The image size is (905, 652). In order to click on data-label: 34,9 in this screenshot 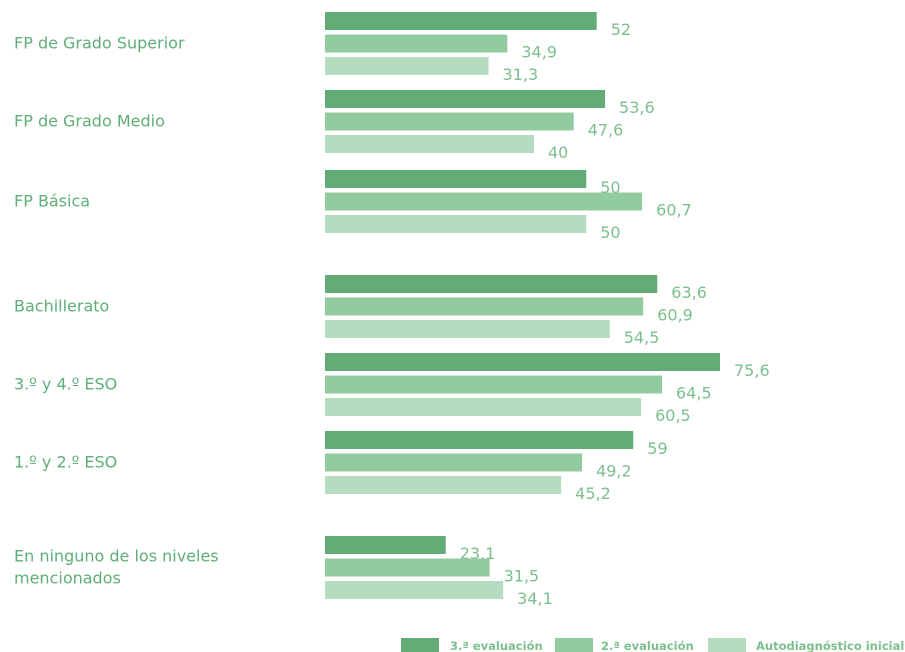, I will do `click(539, 52)`.